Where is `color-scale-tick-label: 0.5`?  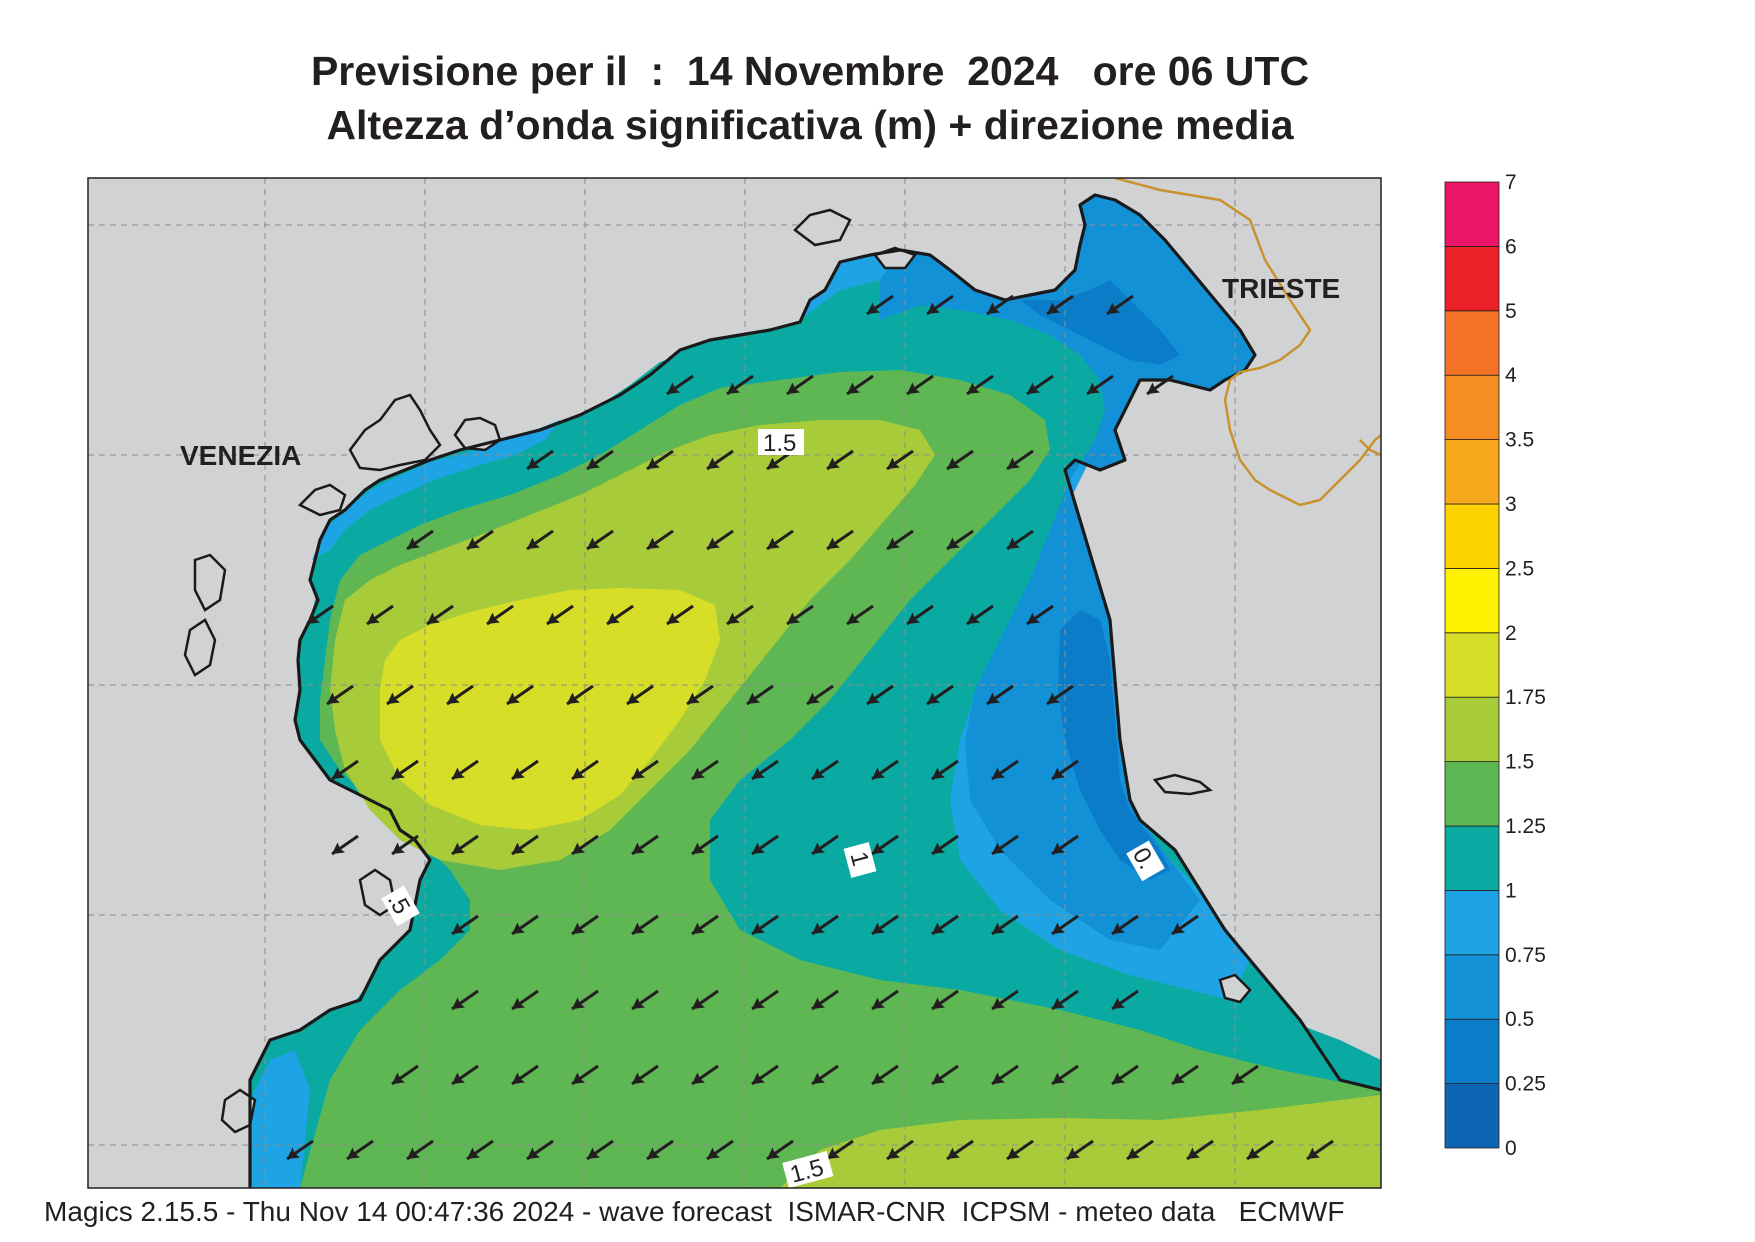
color-scale-tick-label: 0.5 is located at coordinates (1519, 1019).